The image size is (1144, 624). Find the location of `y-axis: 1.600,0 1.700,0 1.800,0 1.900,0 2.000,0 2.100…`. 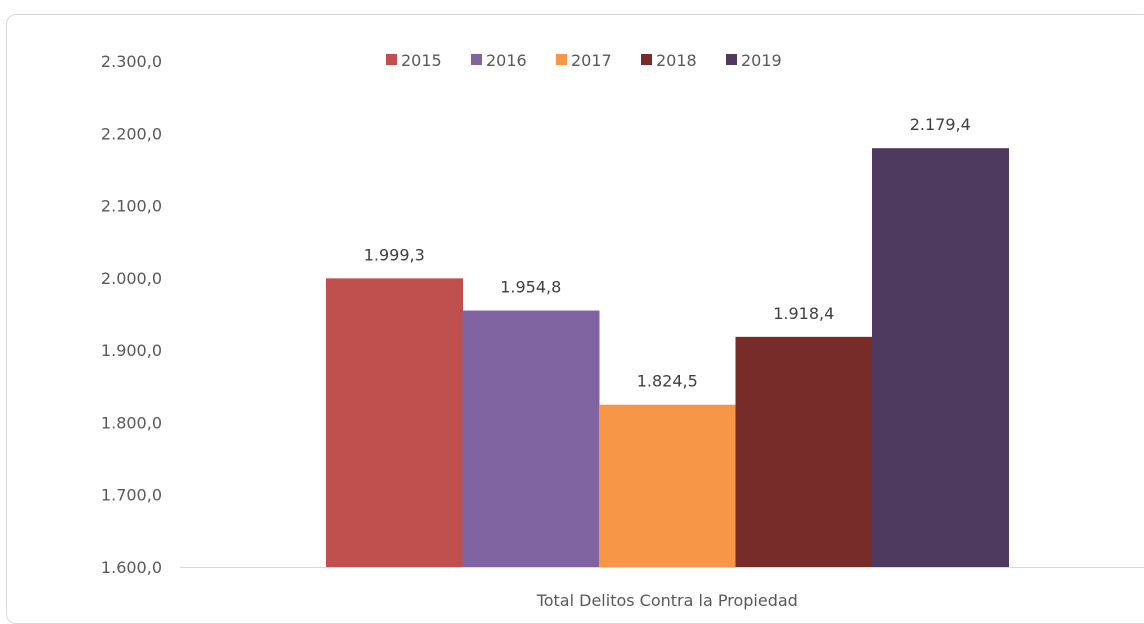

y-axis: 1.600,0 1.700,0 1.800,0 1.900,0 2.000,0 2.100… is located at coordinates (131, 314).